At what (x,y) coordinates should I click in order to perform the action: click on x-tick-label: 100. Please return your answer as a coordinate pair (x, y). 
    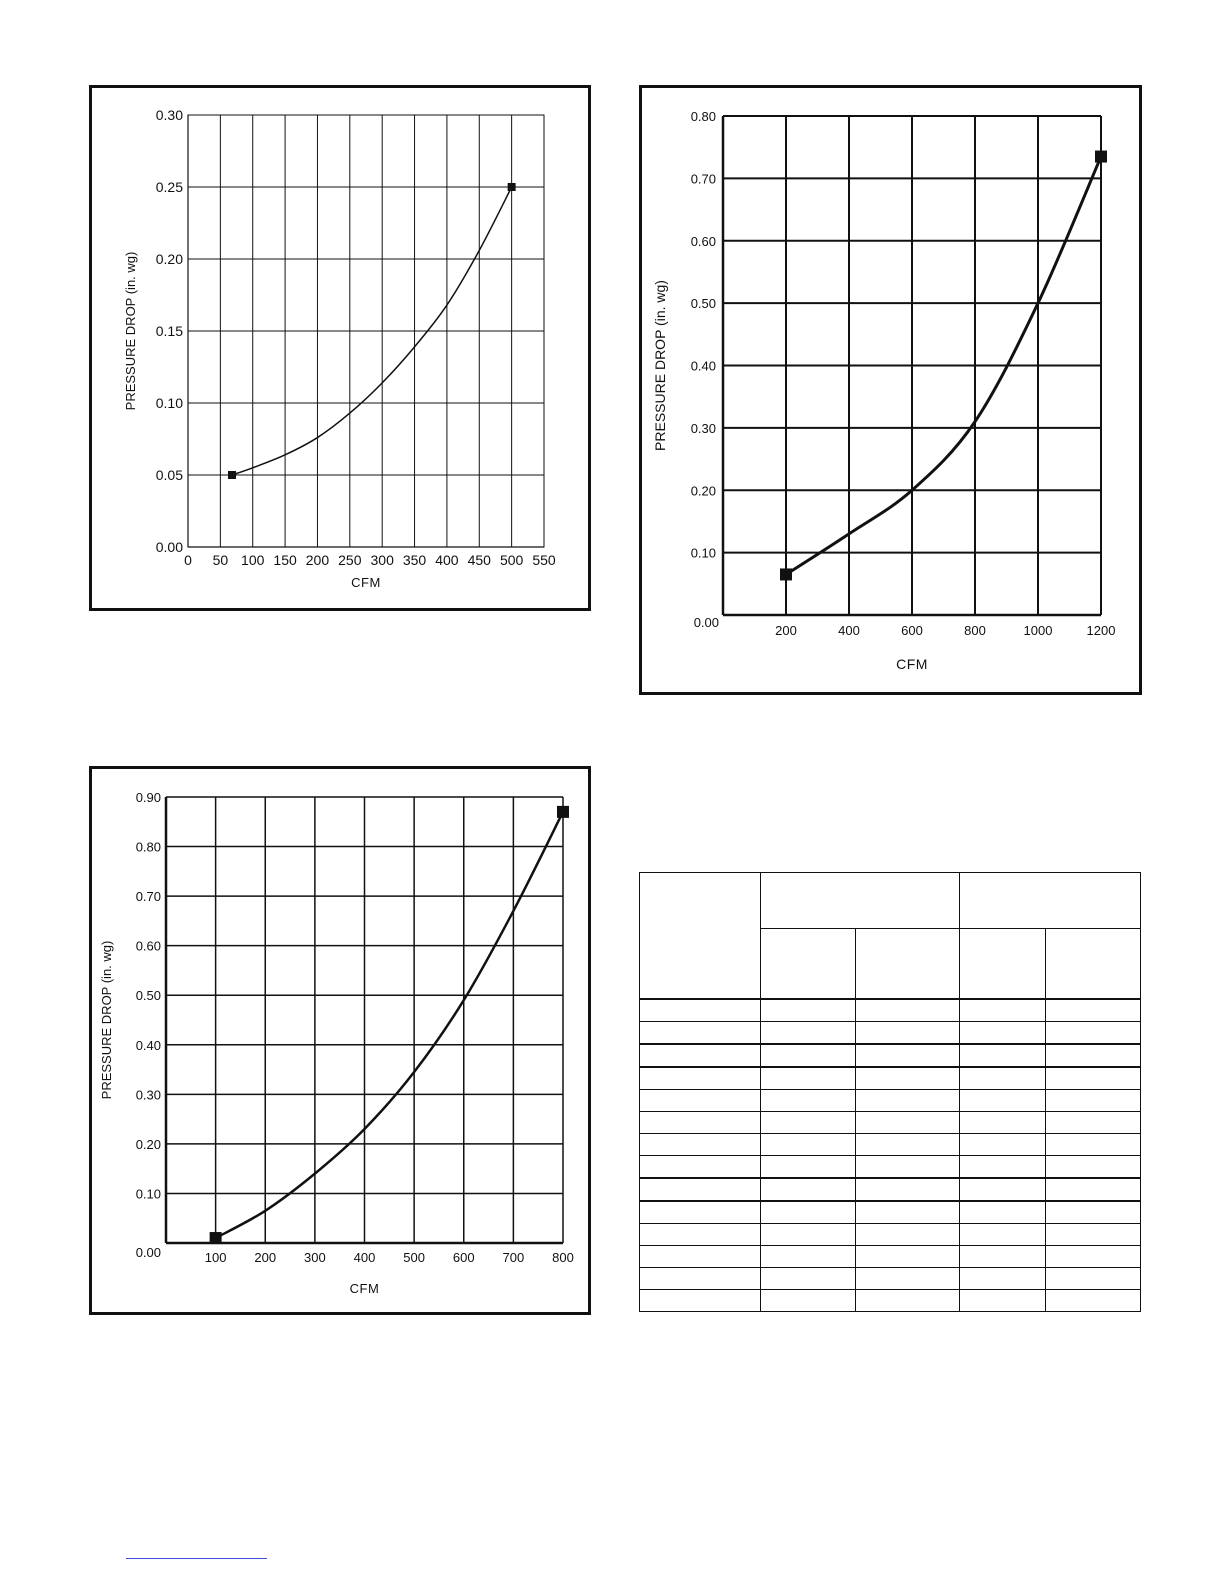
    Looking at the image, I should click on (253, 560).